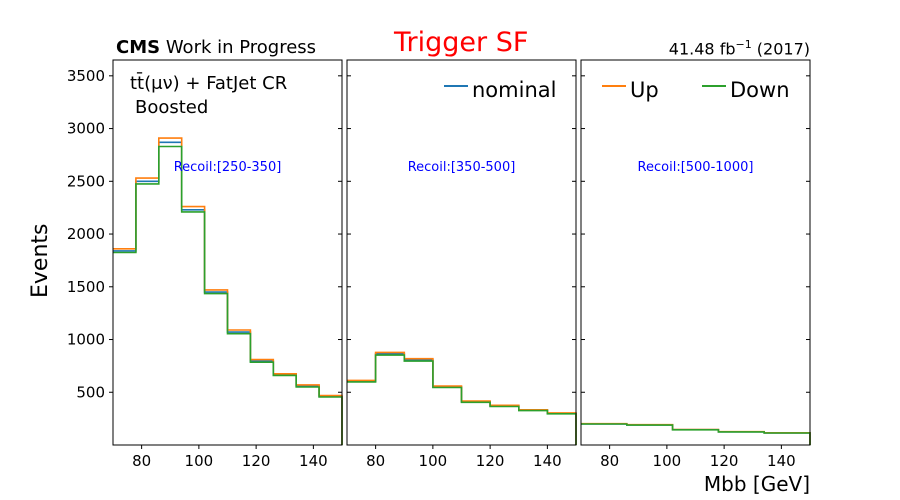 The width and height of the screenshot is (900, 500). Describe the element at coordinates (209, 83) in the screenshot. I see `region-line1: tt̄(μν) + FatJet CR` at that location.